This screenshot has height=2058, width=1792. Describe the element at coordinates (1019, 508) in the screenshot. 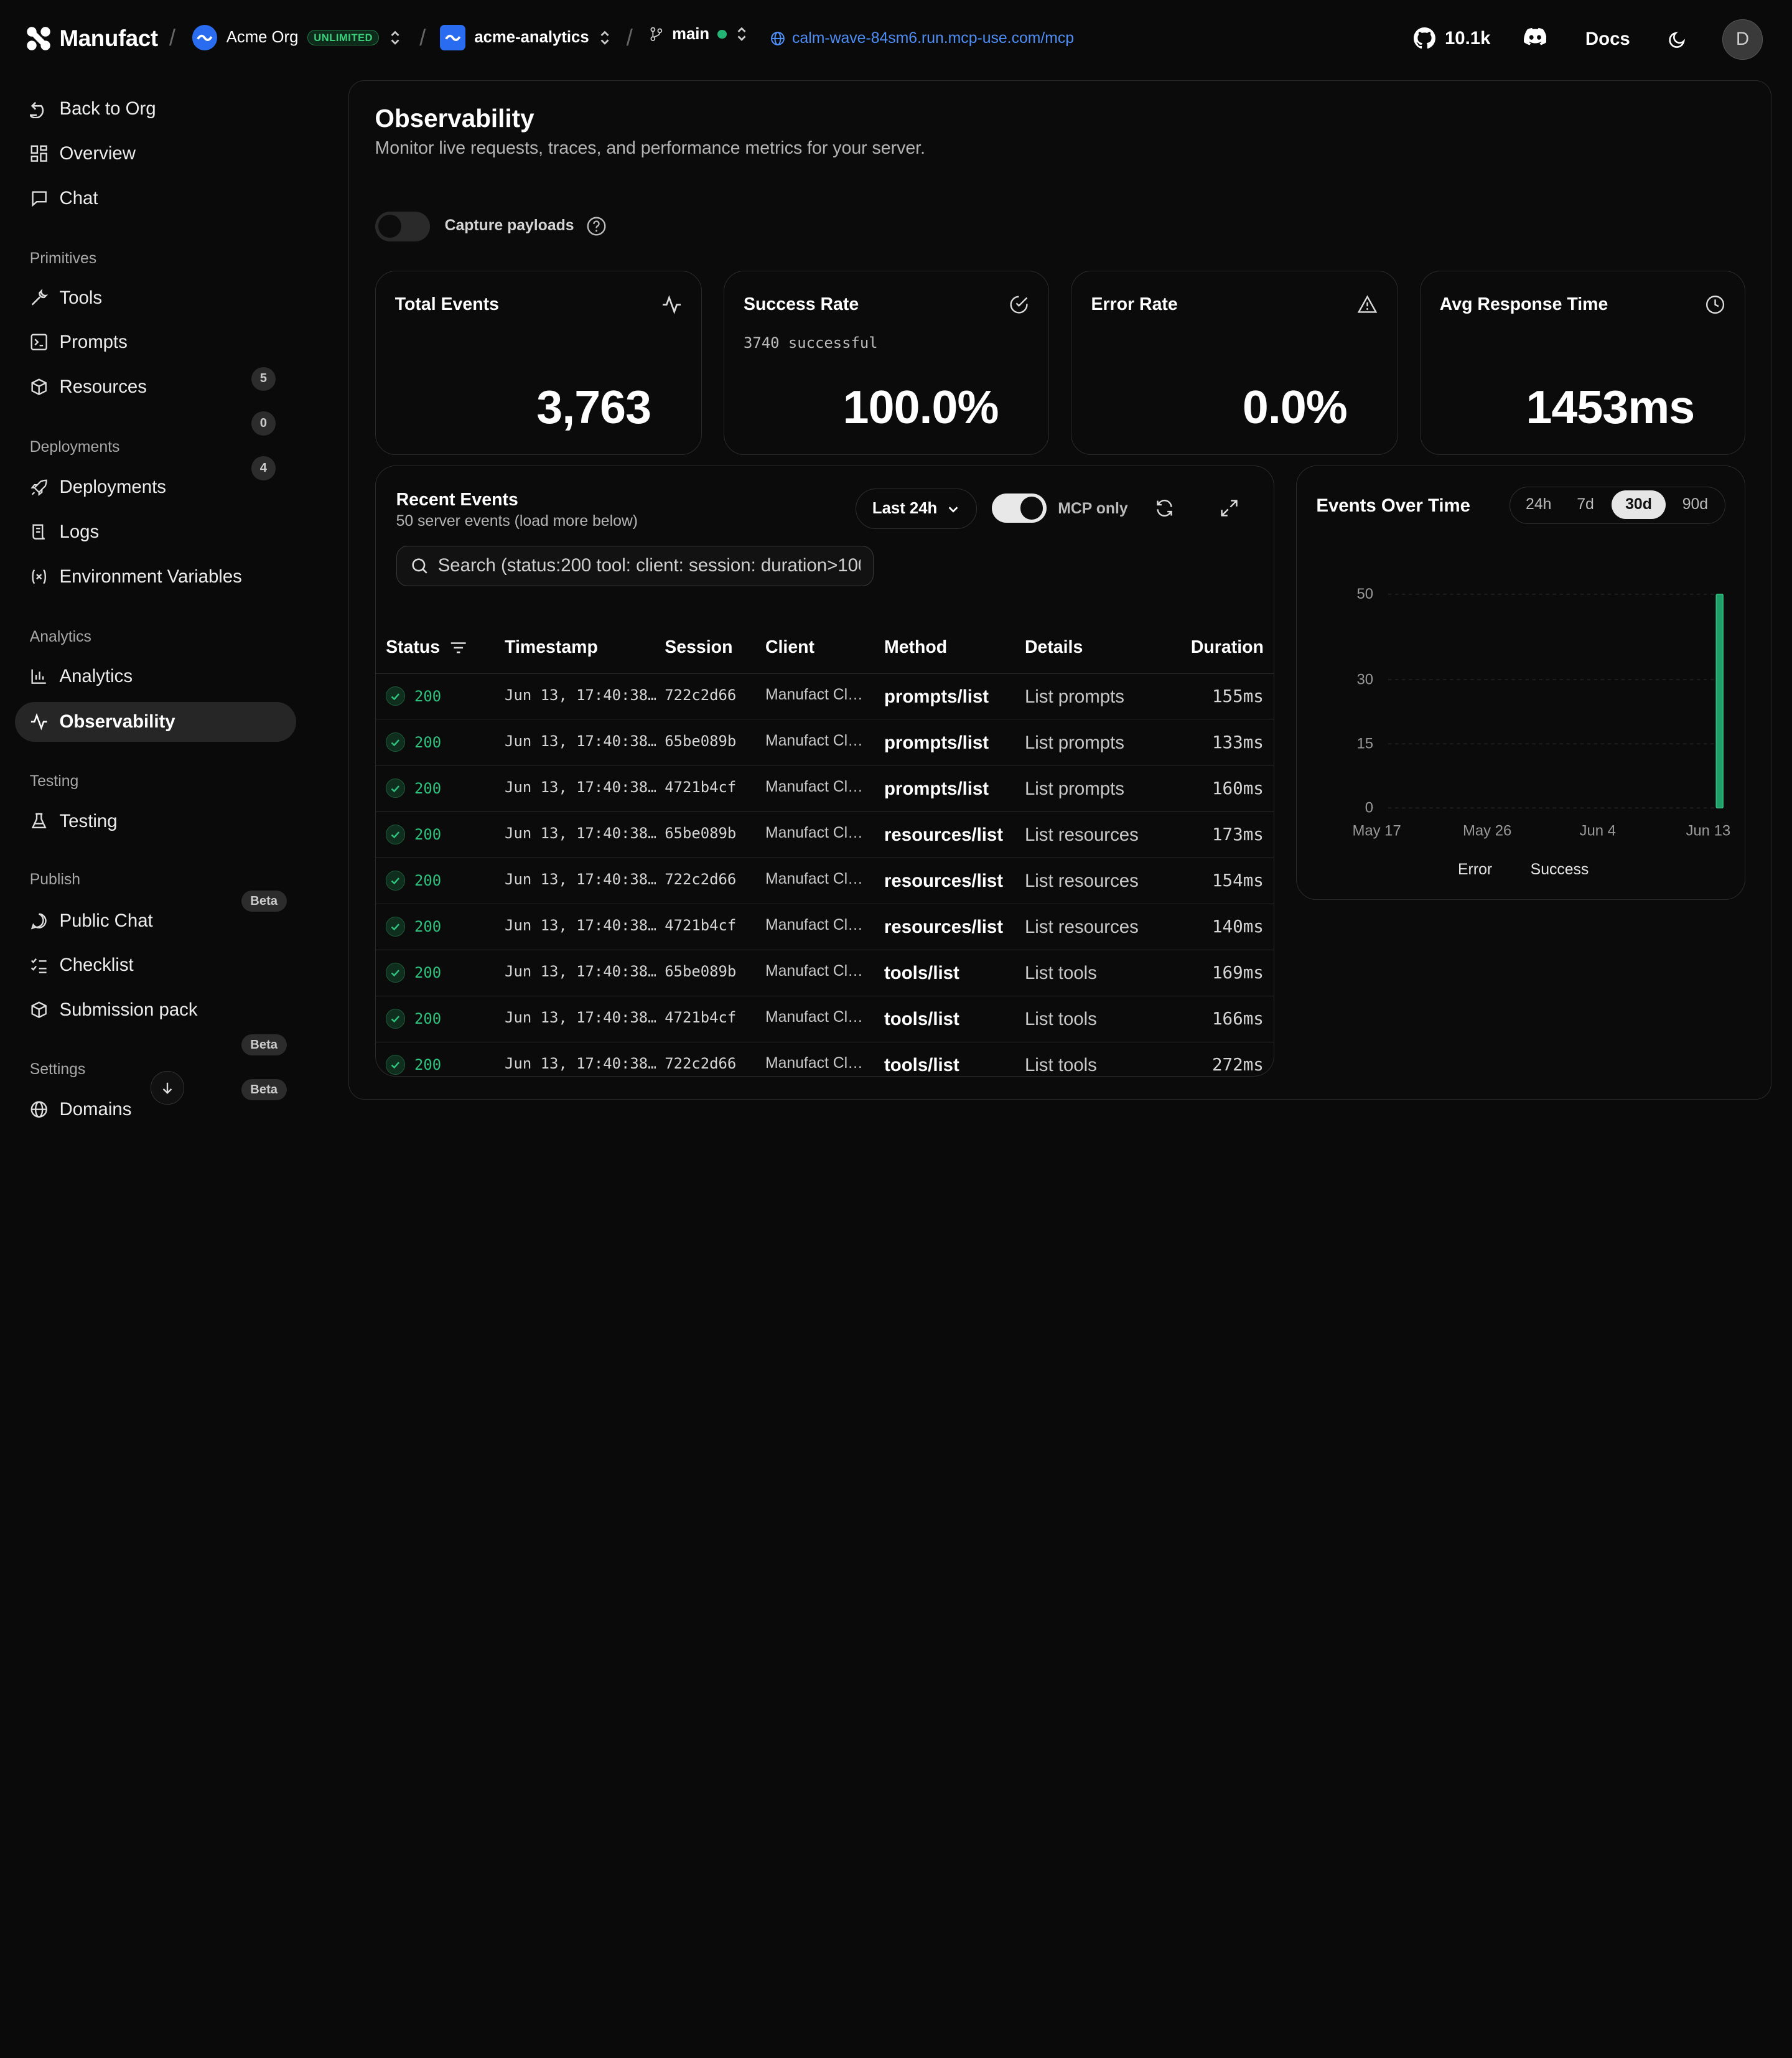

I see `mcp-only-toggle` at that location.